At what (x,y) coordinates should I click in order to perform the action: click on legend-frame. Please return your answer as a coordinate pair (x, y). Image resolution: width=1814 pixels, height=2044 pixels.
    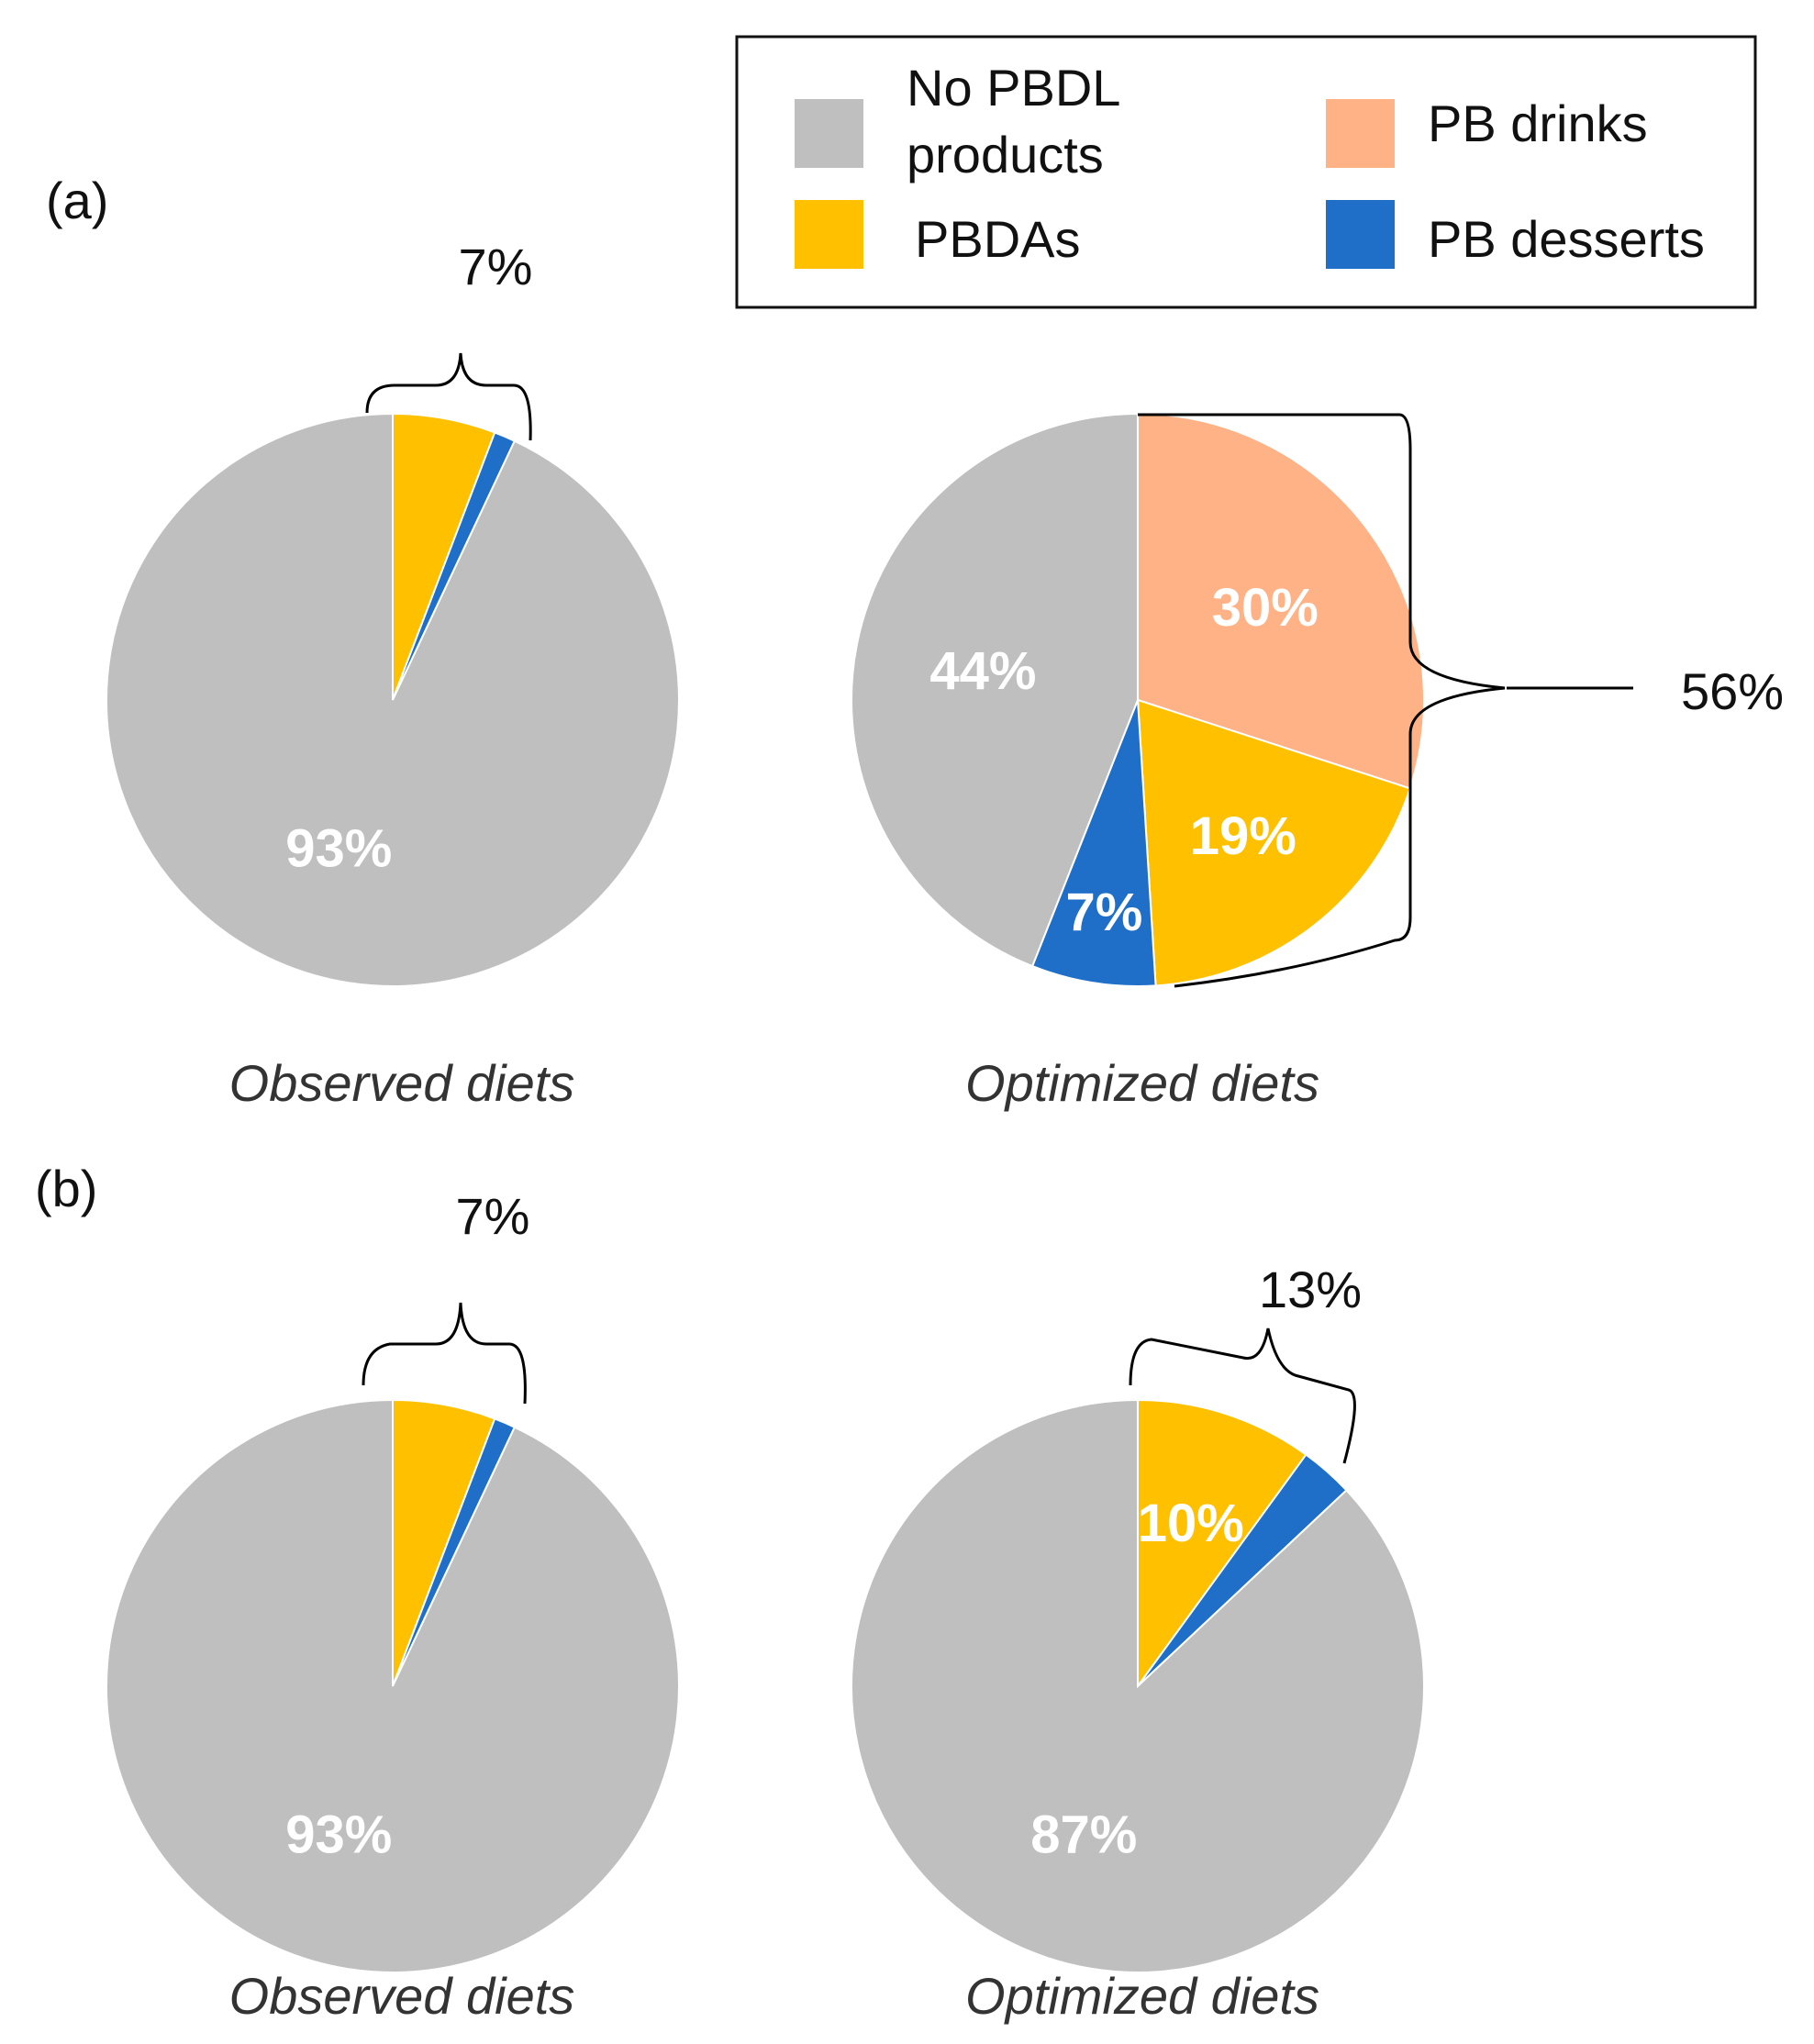
    Looking at the image, I should click on (1246, 172).